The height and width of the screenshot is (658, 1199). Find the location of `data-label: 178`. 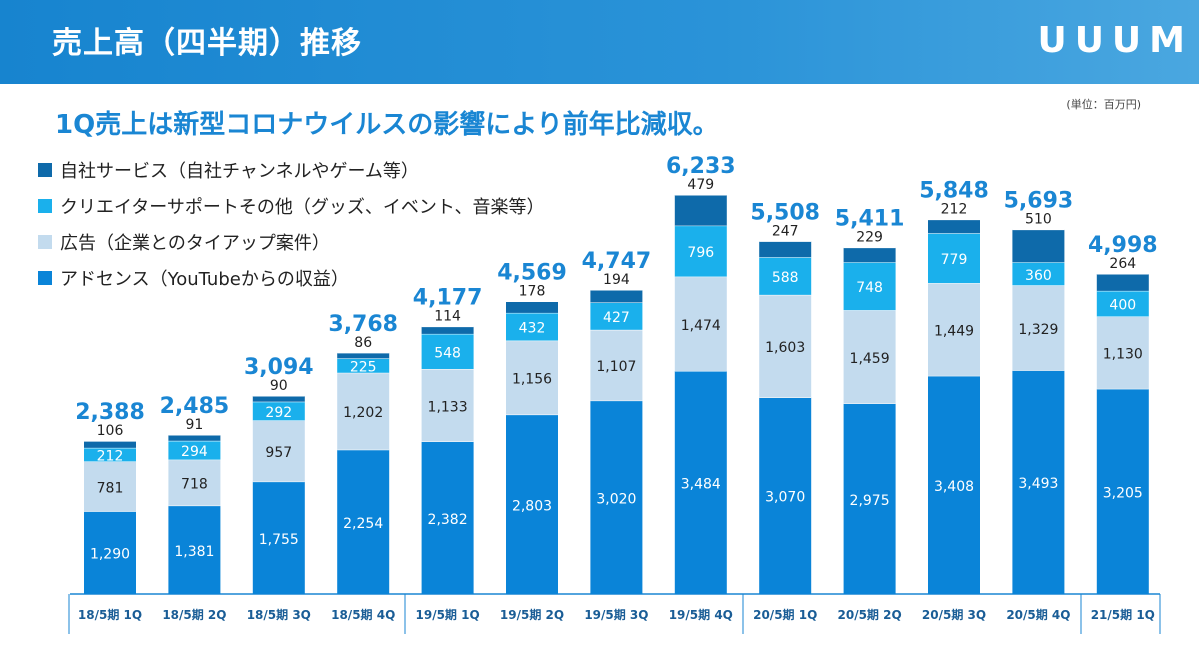

data-label: 178 is located at coordinates (532, 292).